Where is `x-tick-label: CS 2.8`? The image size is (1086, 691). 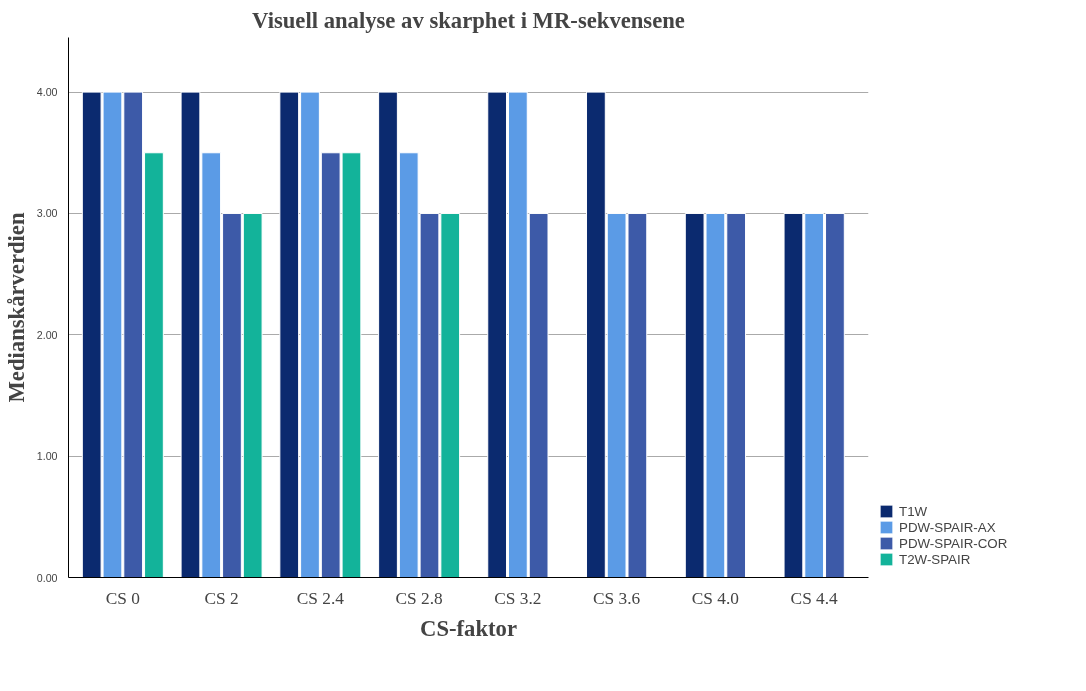
x-tick-label: CS 2.8 is located at coordinates (419, 598).